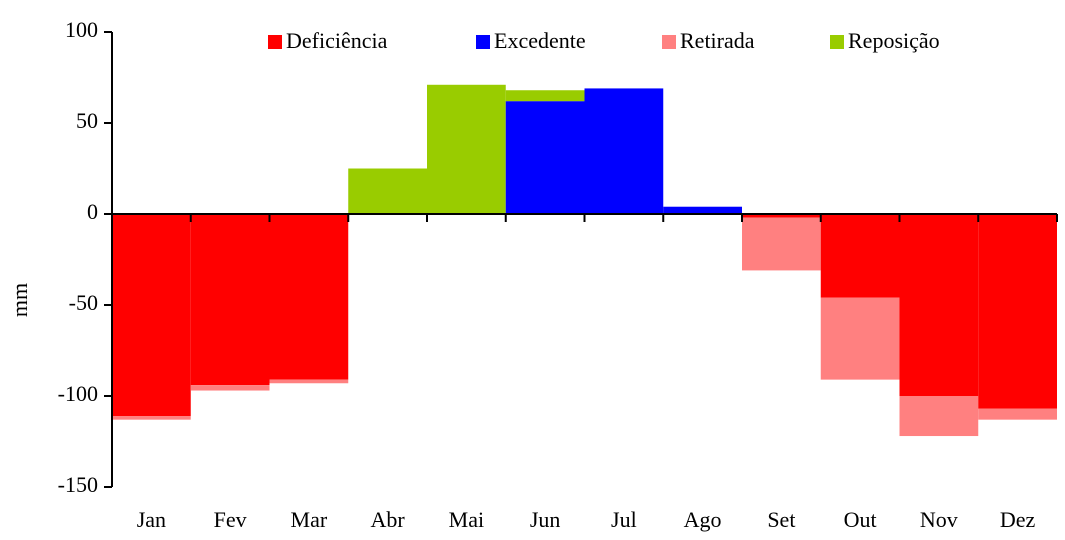  What do you see at coordinates (151, 519) in the screenshot?
I see `x-tick-label: Jan` at bounding box center [151, 519].